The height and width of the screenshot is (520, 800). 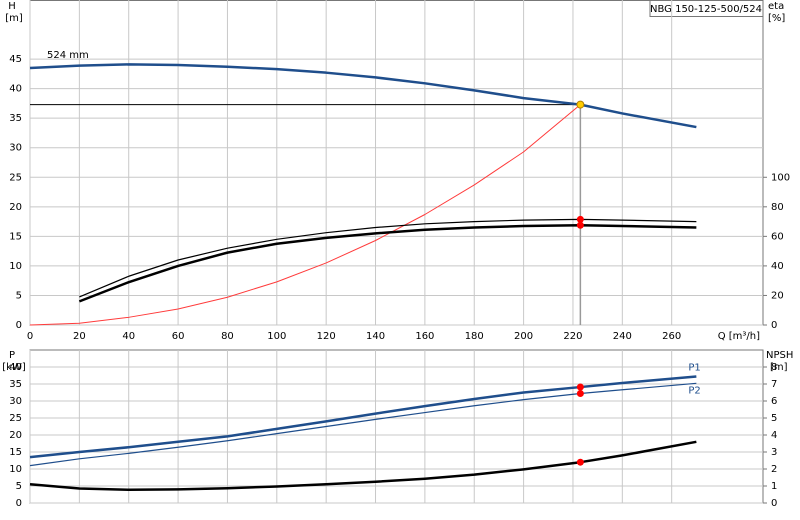 I want to click on x-tick-label: 120, so click(x=326, y=336).